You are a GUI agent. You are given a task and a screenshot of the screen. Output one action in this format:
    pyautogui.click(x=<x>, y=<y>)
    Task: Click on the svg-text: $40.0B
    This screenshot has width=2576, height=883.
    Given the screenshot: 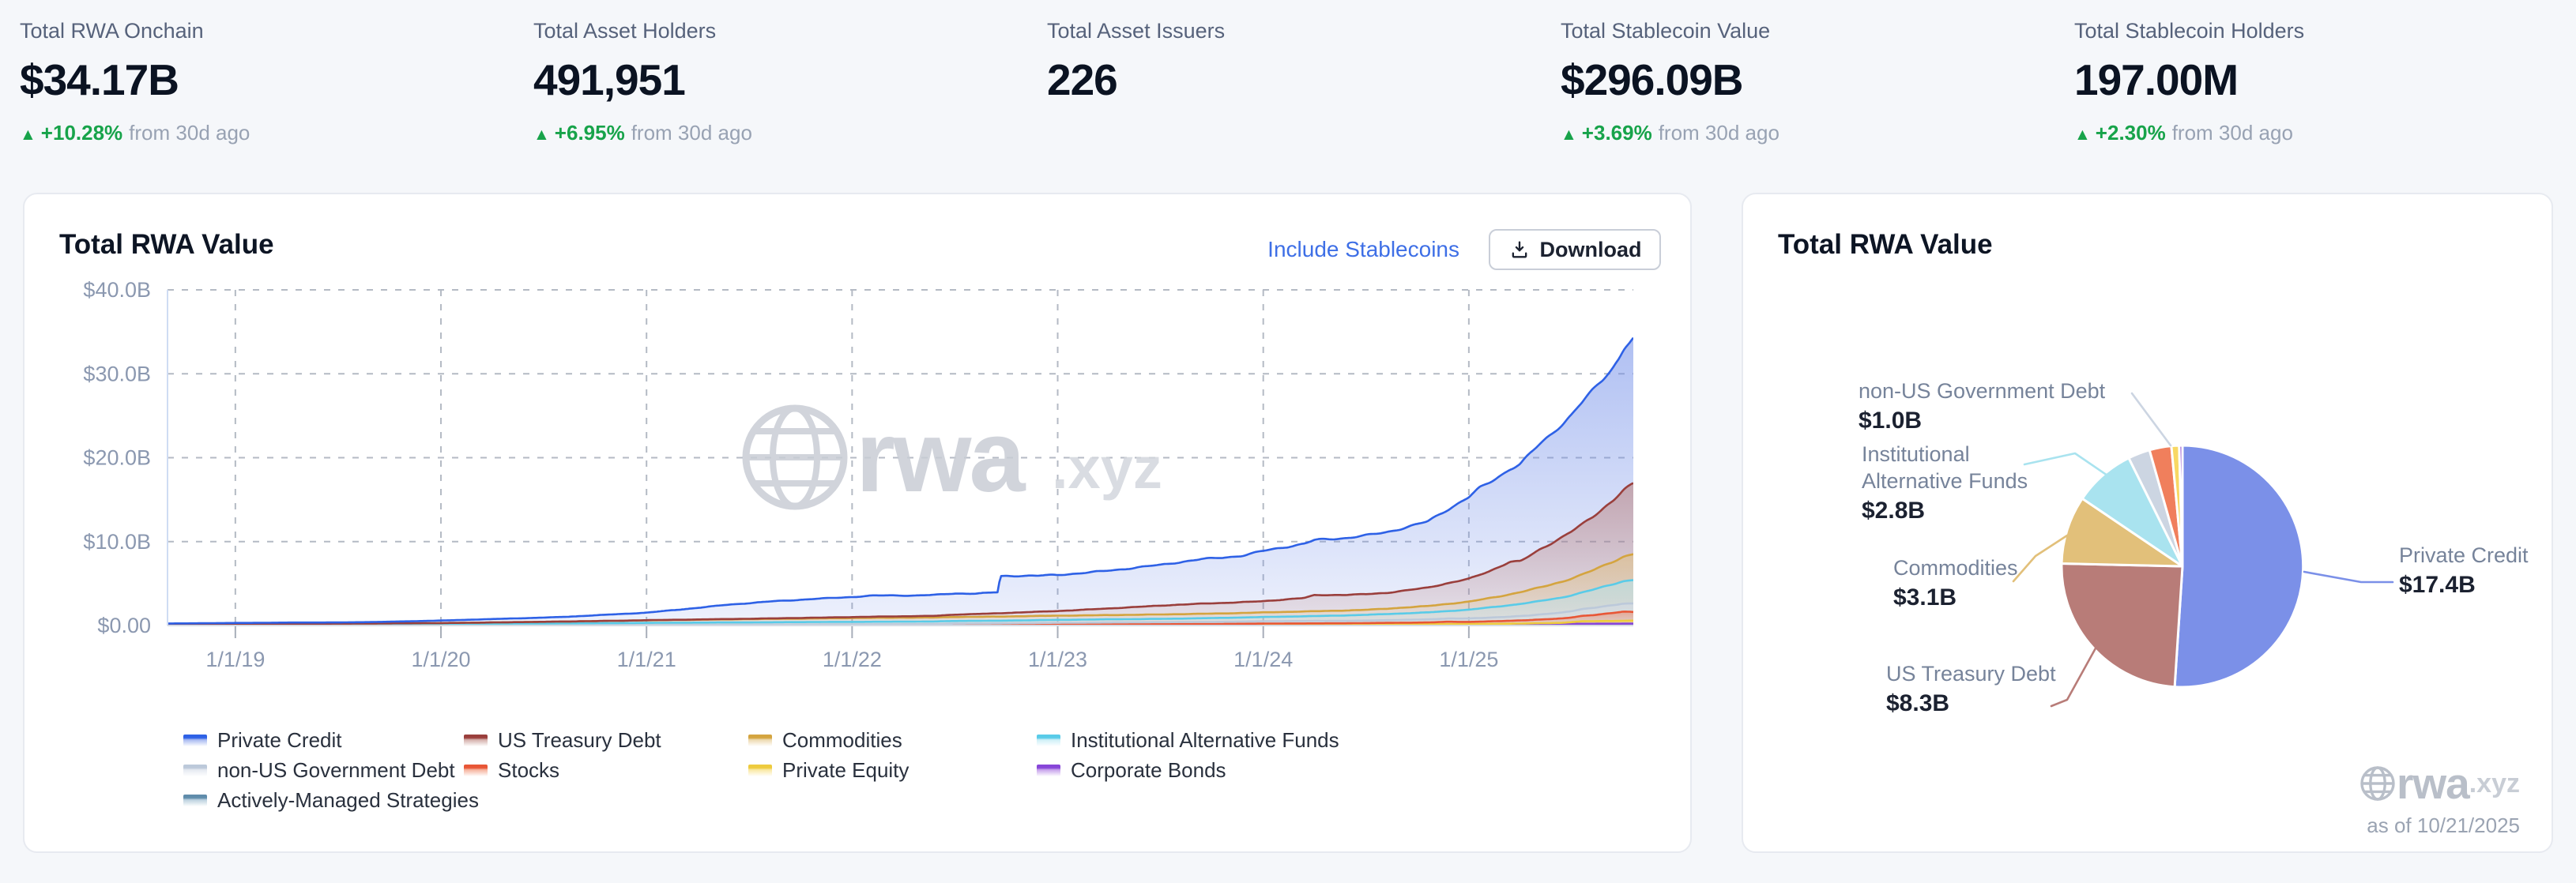 What is the action you would take?
    pyautogui.click(x=117, y=290)
    